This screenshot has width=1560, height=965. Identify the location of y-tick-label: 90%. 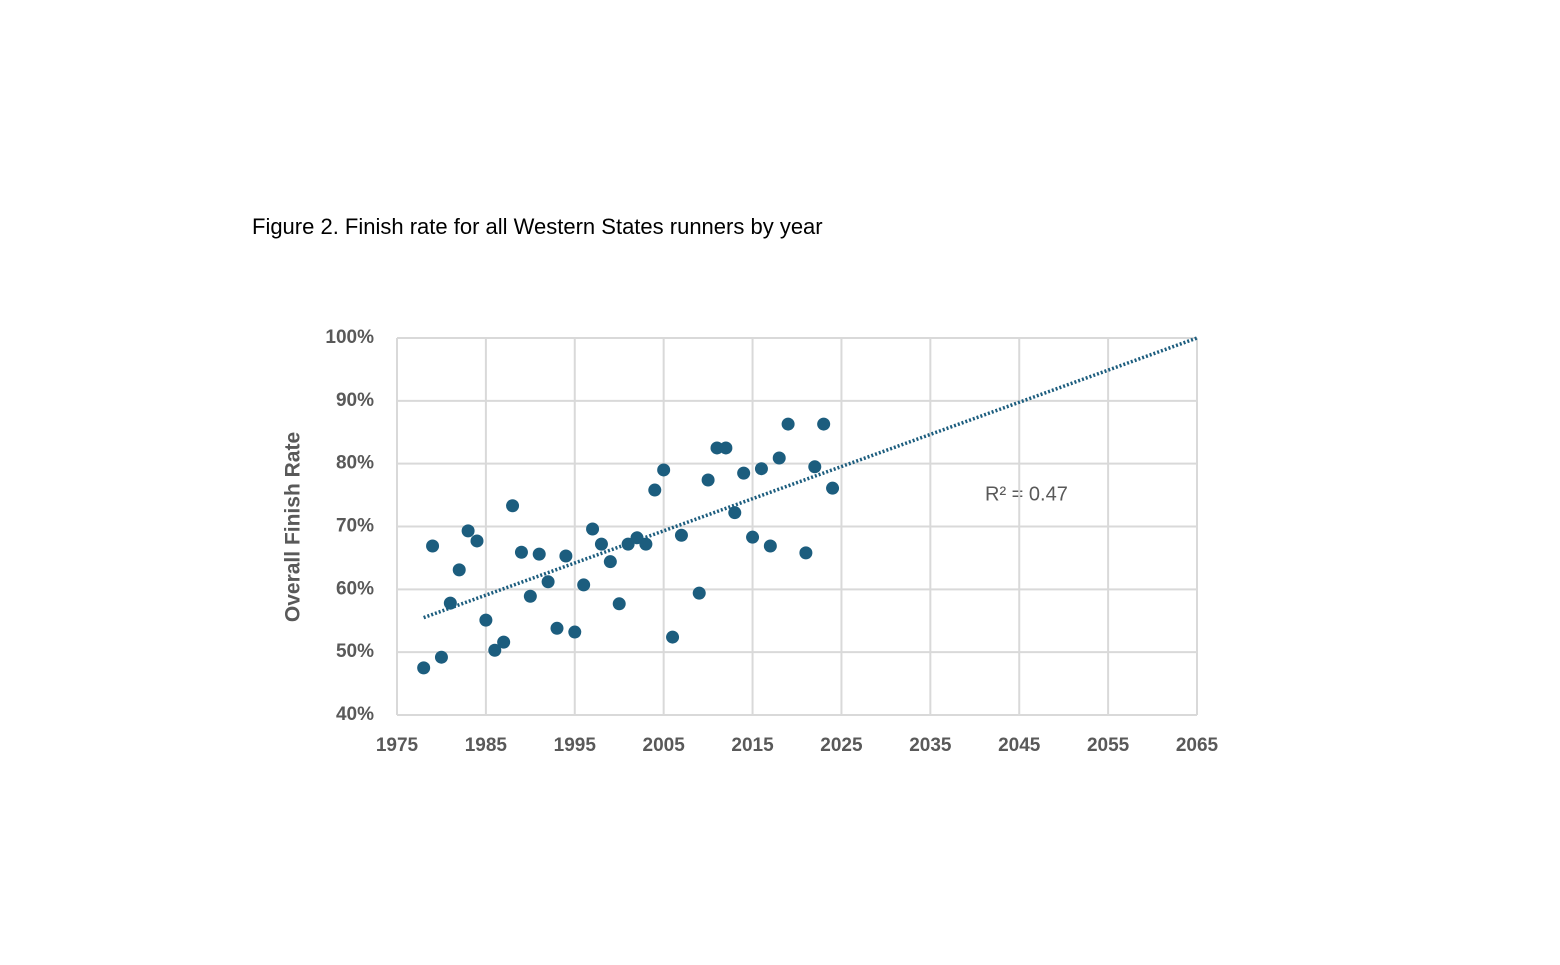
(355, 400).